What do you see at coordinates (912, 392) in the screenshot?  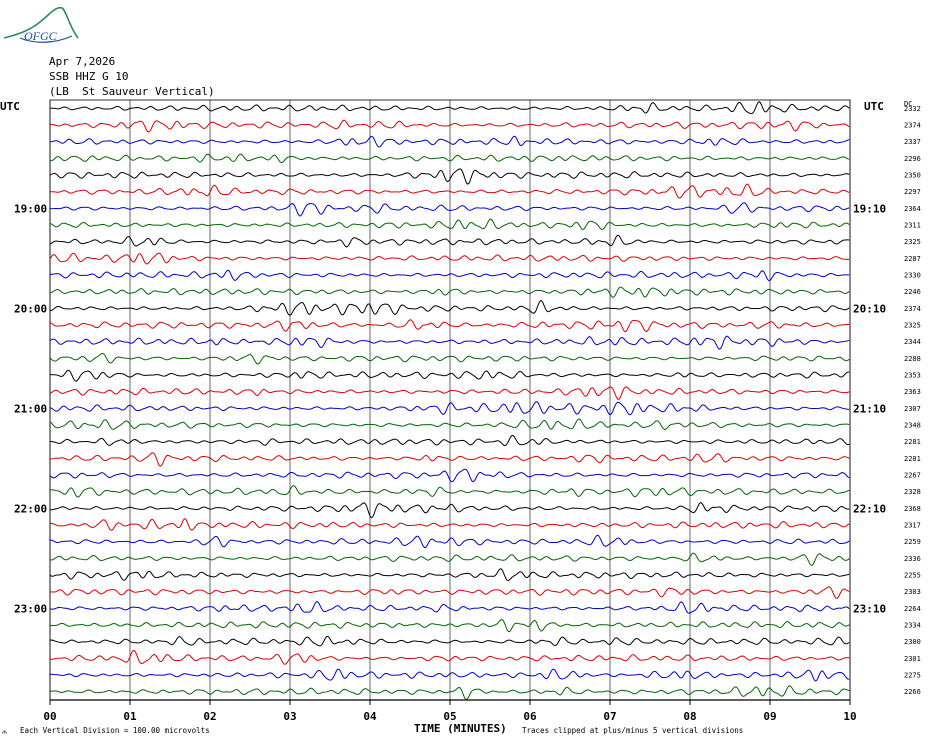 I see `dc-value: 2363` at bounding box center [912, 392].